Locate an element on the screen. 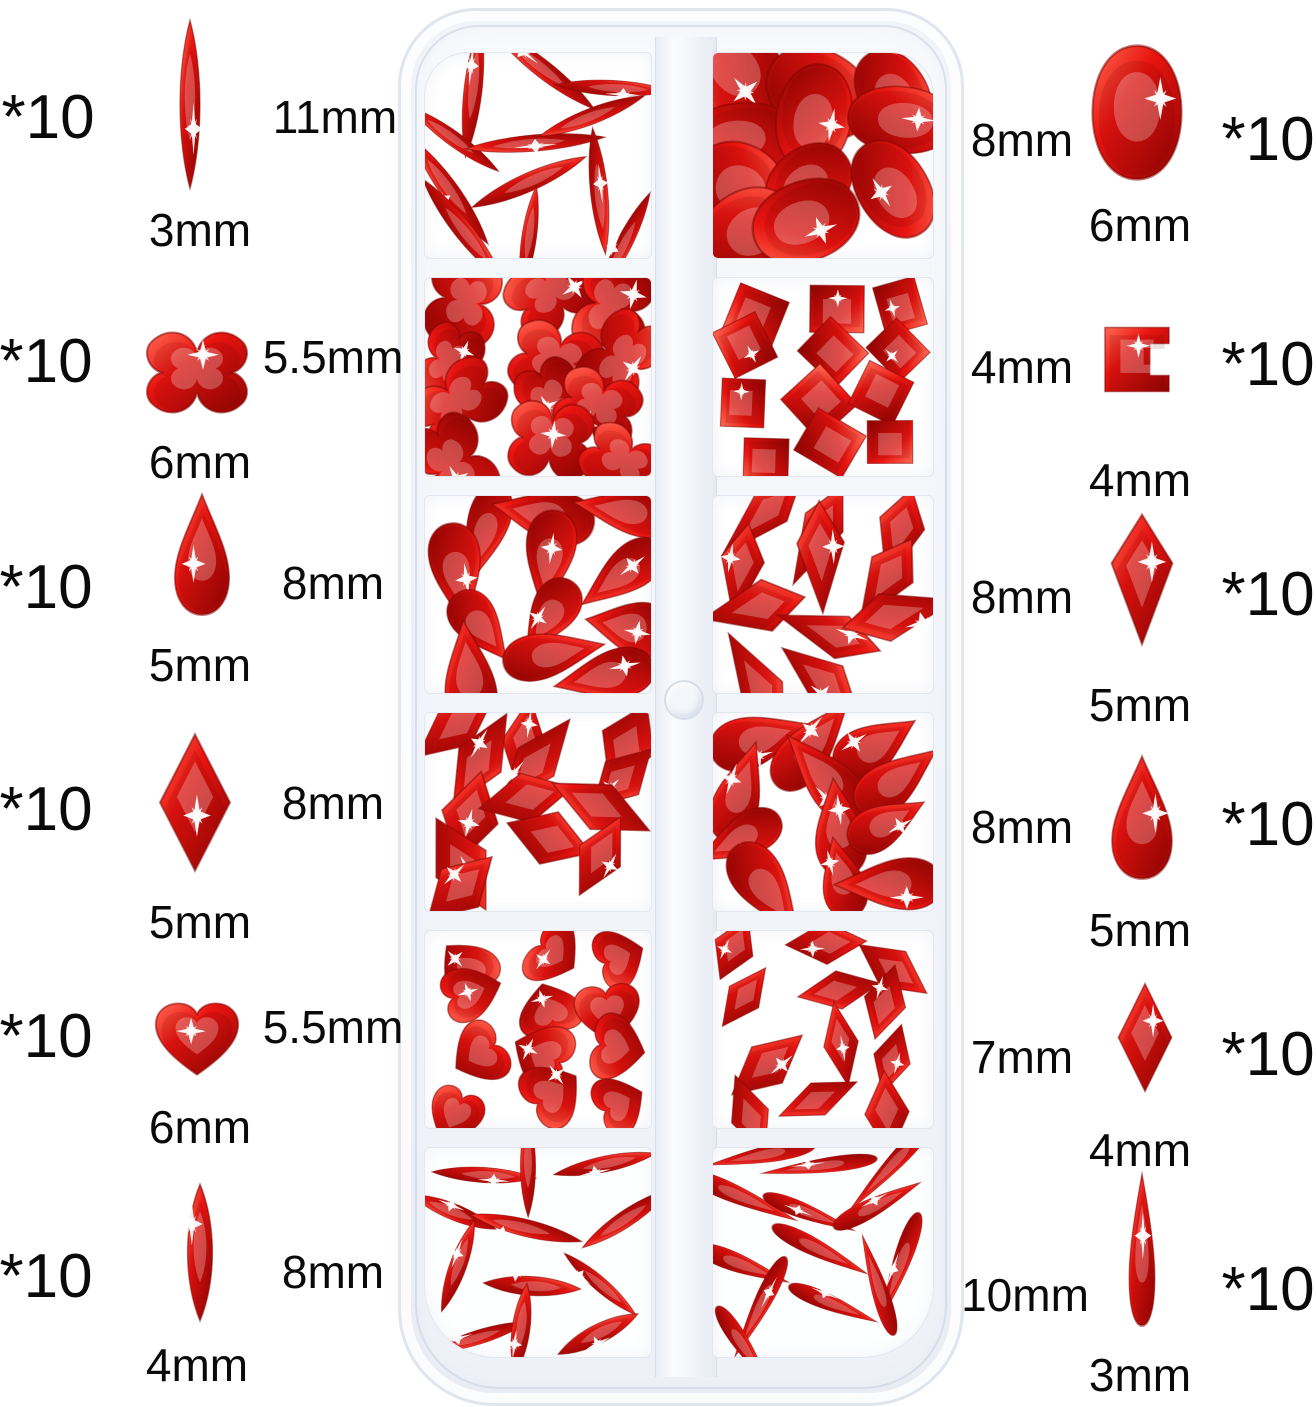  gem-icon-teardrop is located at coordinates (1142, 820).